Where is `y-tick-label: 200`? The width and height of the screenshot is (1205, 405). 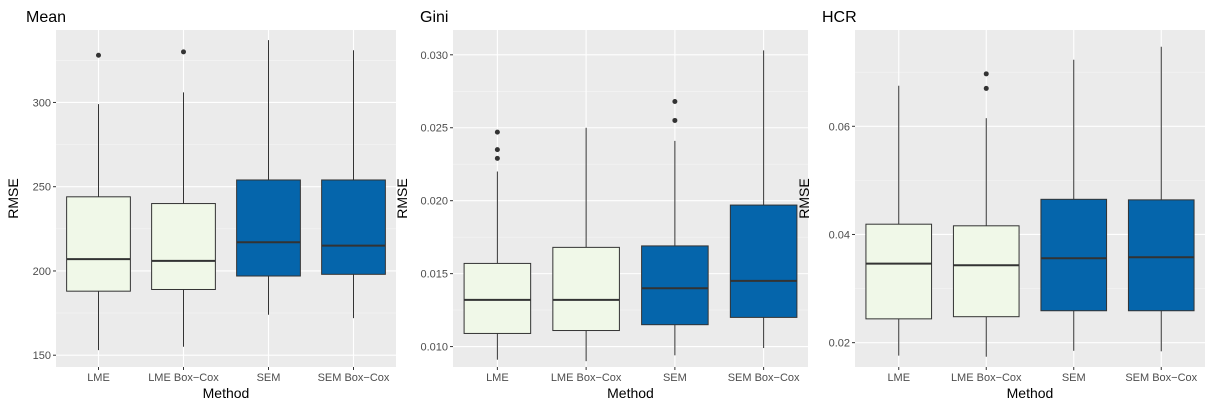
y-tick-label: 200 is located at coordinates (42, 272).